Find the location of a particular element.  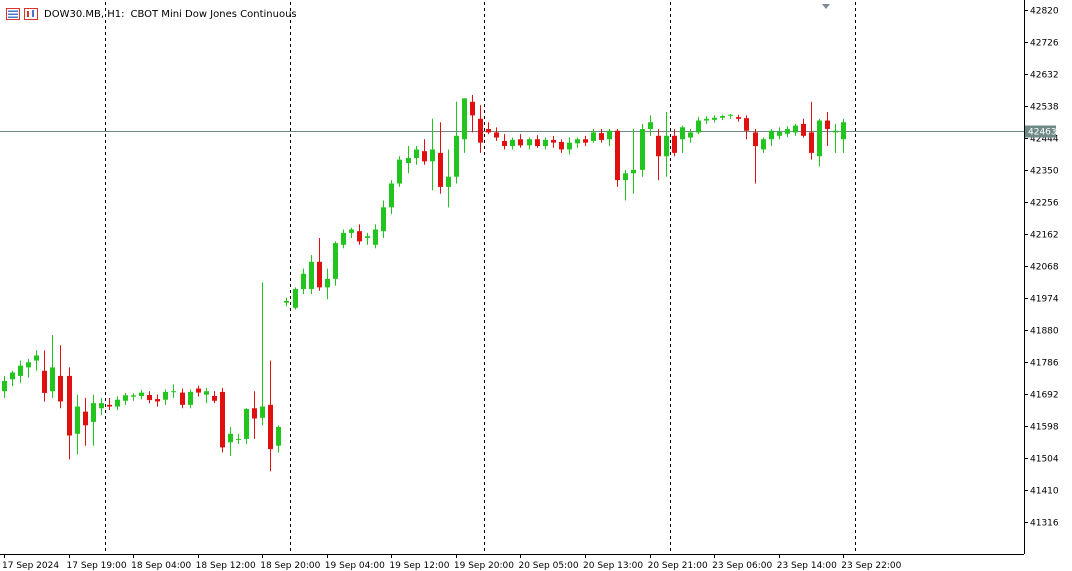

scroll-marker is located at coordinates (826, 6).